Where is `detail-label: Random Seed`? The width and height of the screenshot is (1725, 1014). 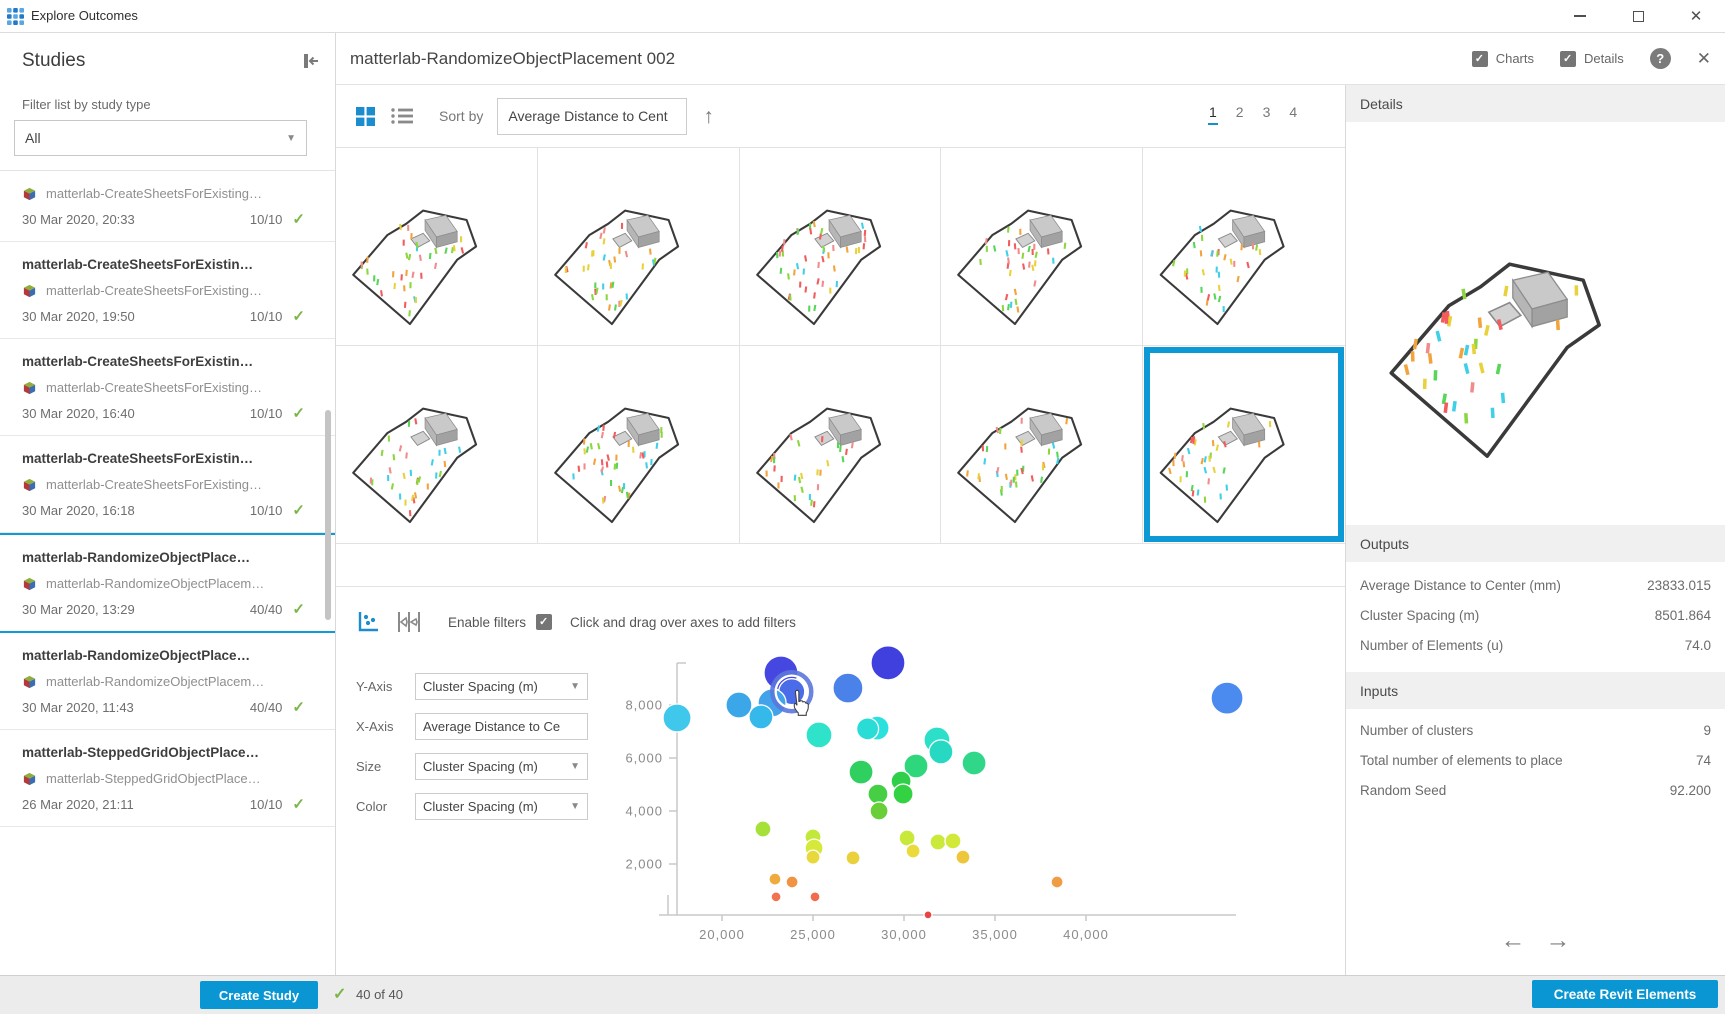 detail-label: Random Seed is located at coordinates (1403, 790).